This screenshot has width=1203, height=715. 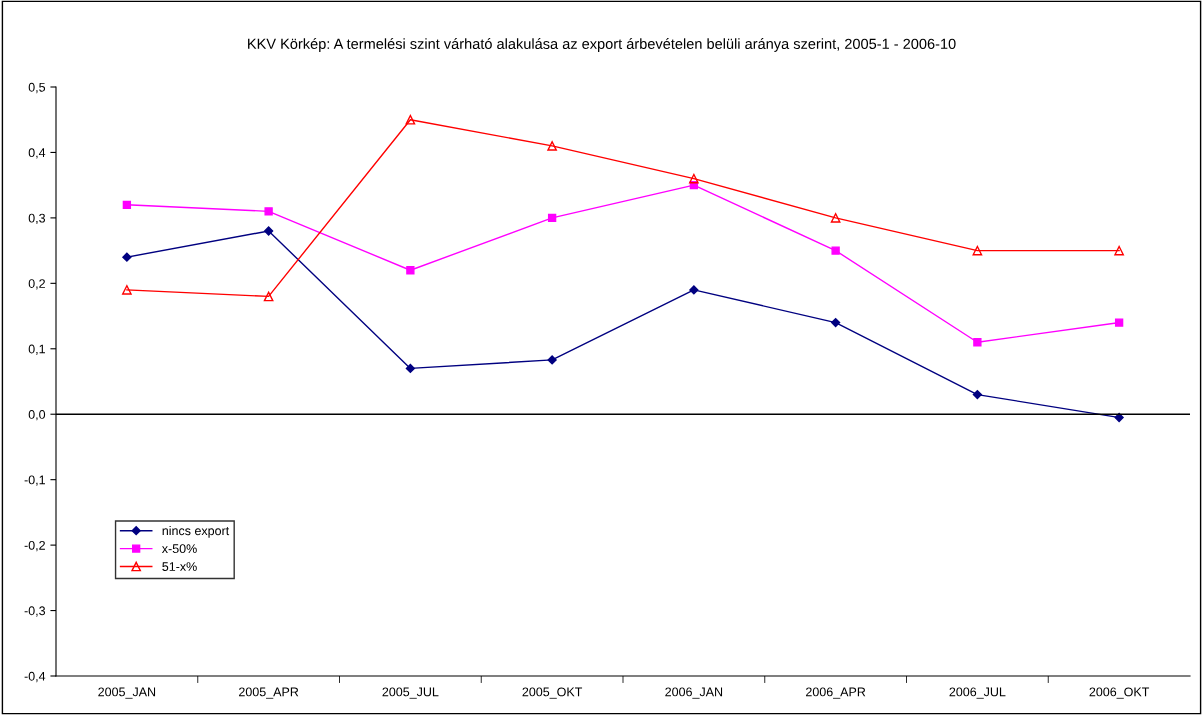 What do you see at coordinates (37, 219) in the screenshot?
I see `y-tick-label: 0,3` at bounding box center [37, 219].